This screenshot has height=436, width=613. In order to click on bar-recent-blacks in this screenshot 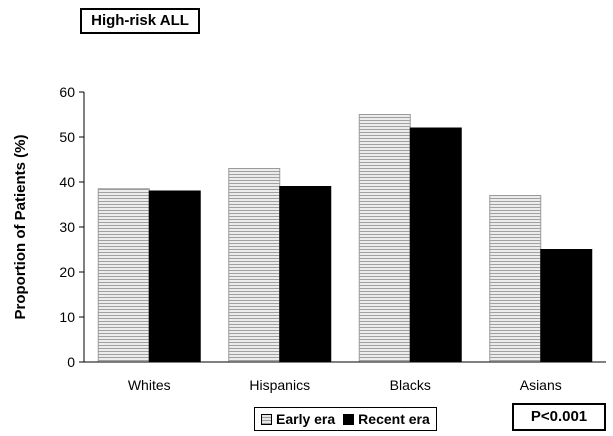, I will do `click(435, 245)`.